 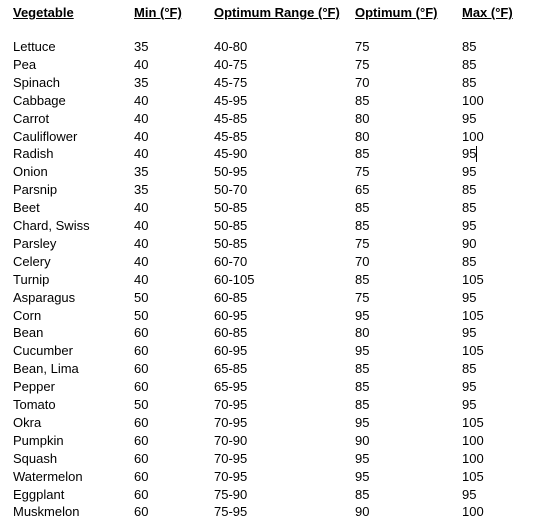 I want to click on cell-optimum-range: 75-90, so click(x=231, y=494).